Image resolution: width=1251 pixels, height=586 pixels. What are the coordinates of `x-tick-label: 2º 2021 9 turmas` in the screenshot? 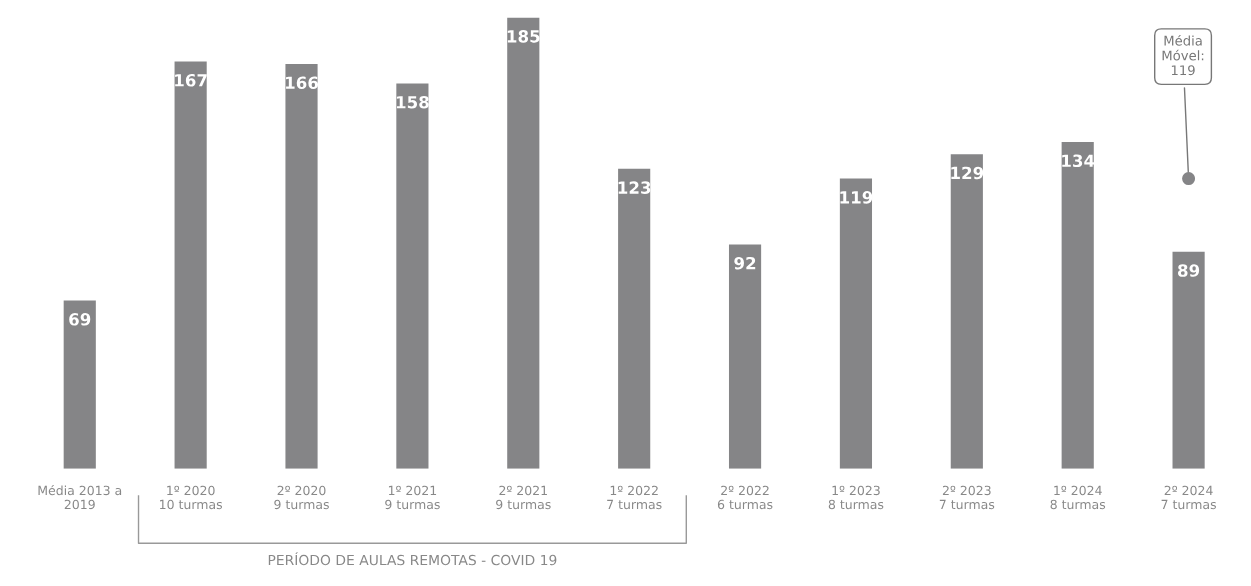 It's located at (523, 497).